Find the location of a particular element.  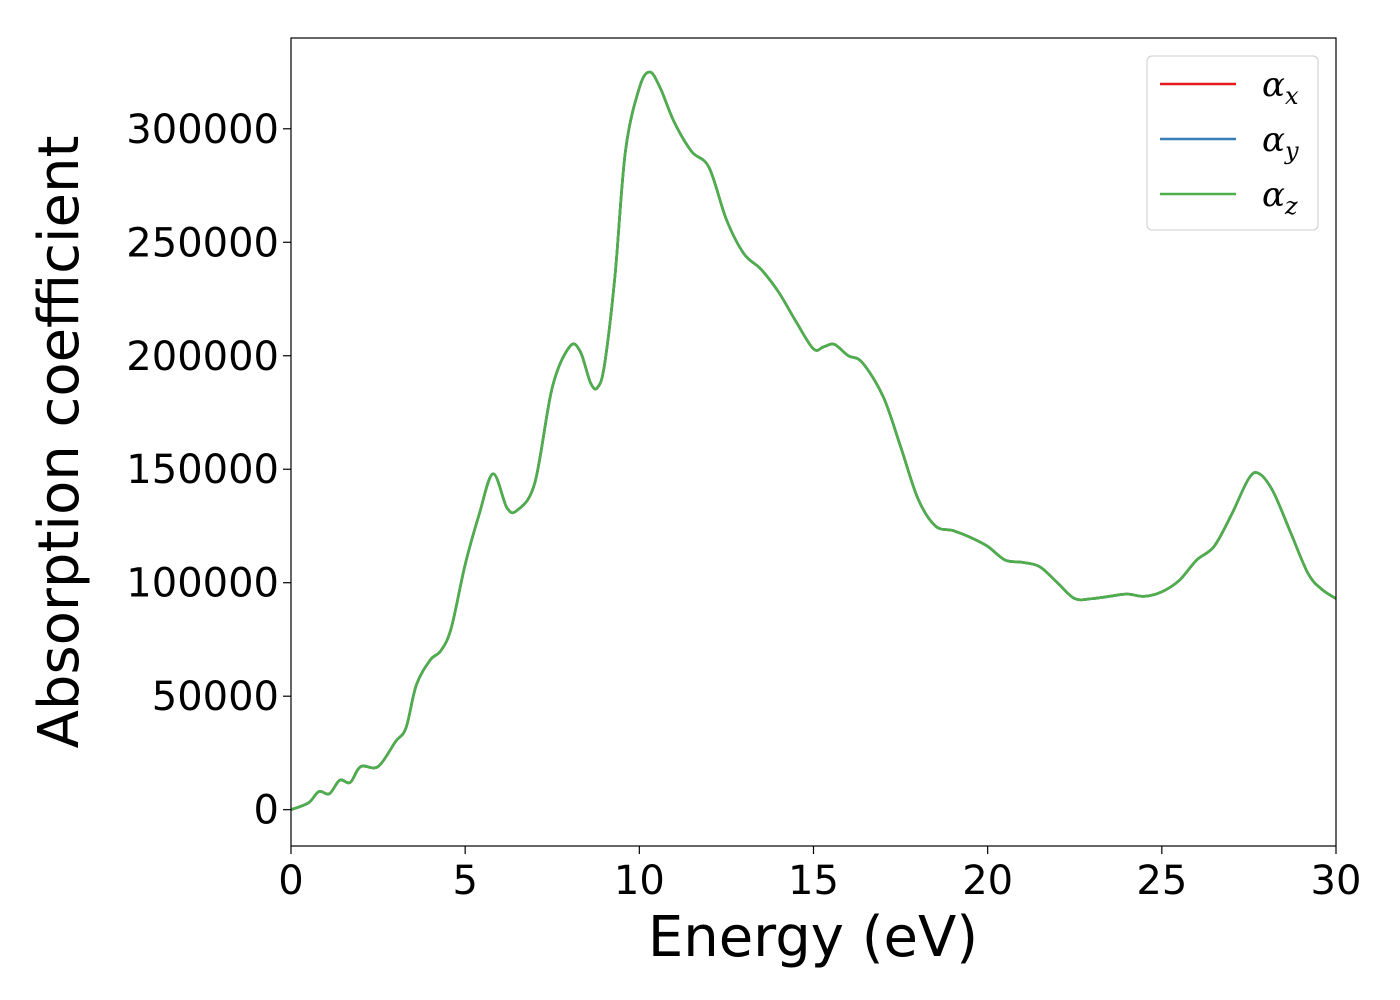

y-axis-title: Absorption coefficient is located at coordinates (59, 442).